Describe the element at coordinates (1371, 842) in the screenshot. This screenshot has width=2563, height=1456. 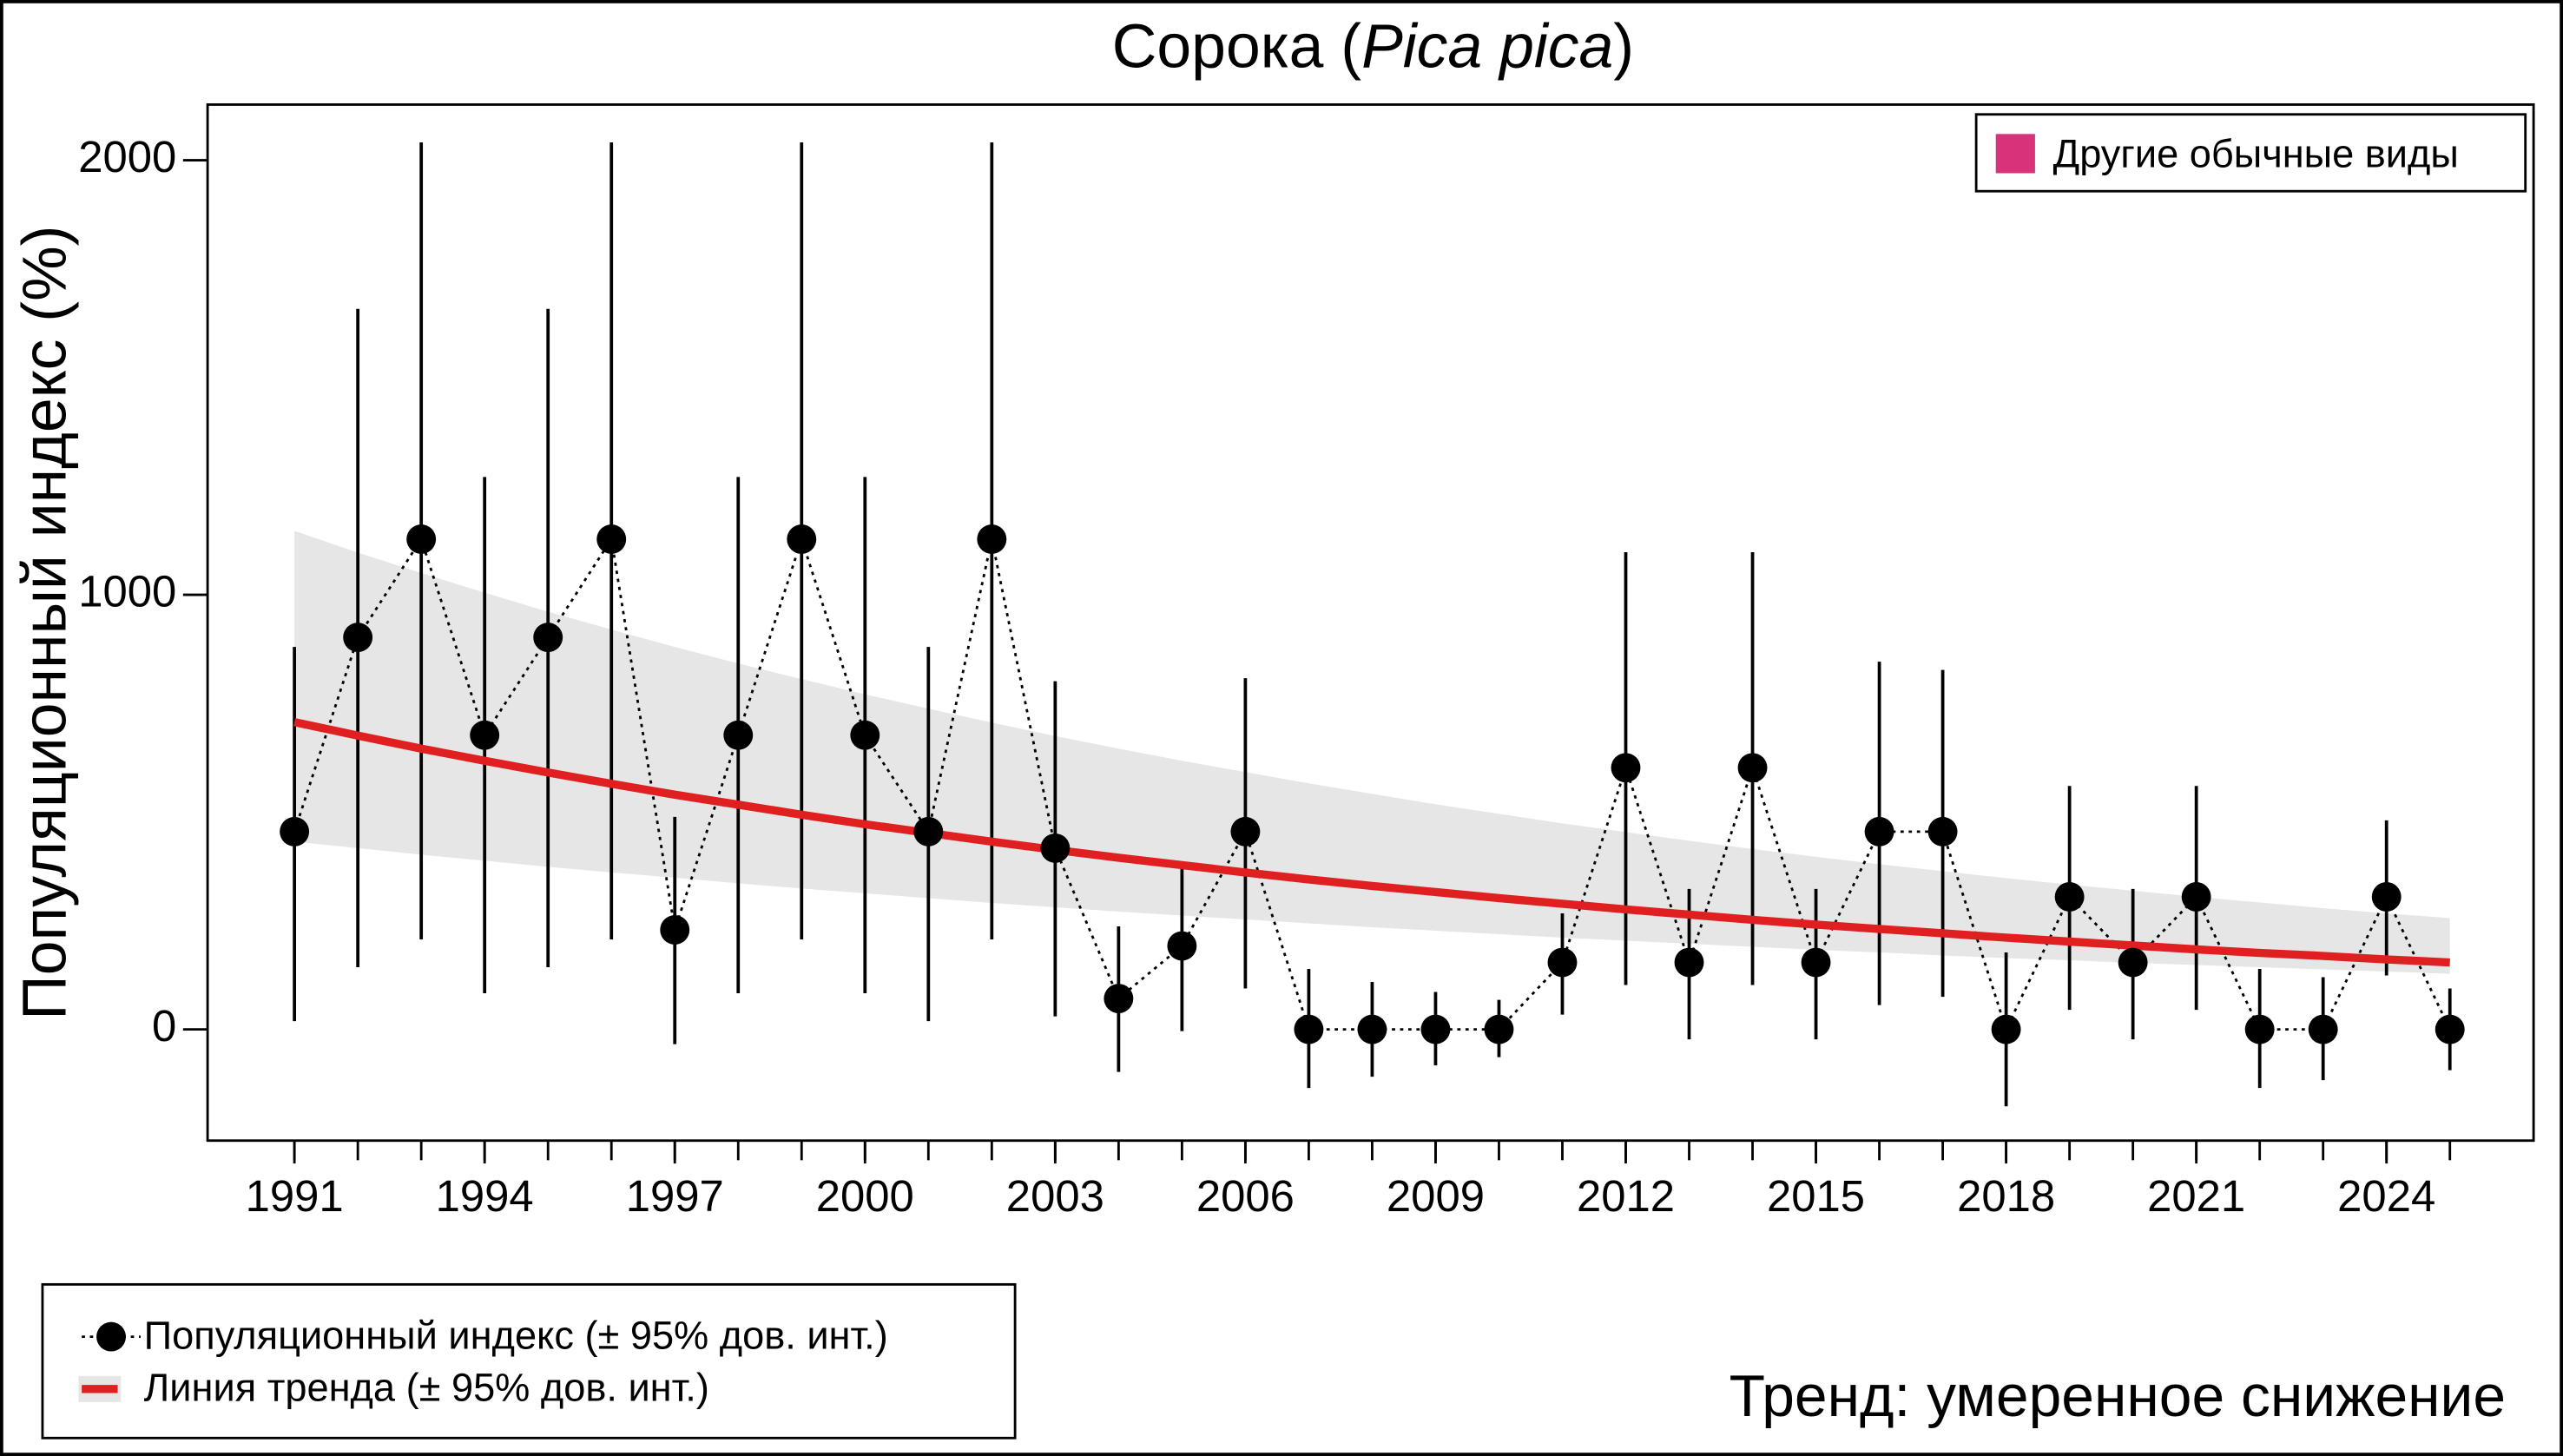
I see `trend-line` at that location.